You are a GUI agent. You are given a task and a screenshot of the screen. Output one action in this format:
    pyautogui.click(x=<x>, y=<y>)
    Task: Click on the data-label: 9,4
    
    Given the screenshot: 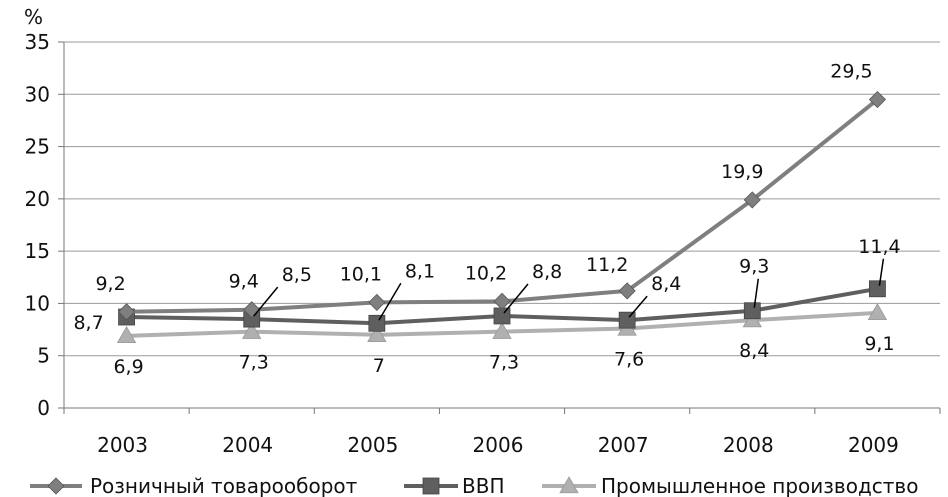 What is the action you would take?
    pyautogui.click(x=244, y=282)
    